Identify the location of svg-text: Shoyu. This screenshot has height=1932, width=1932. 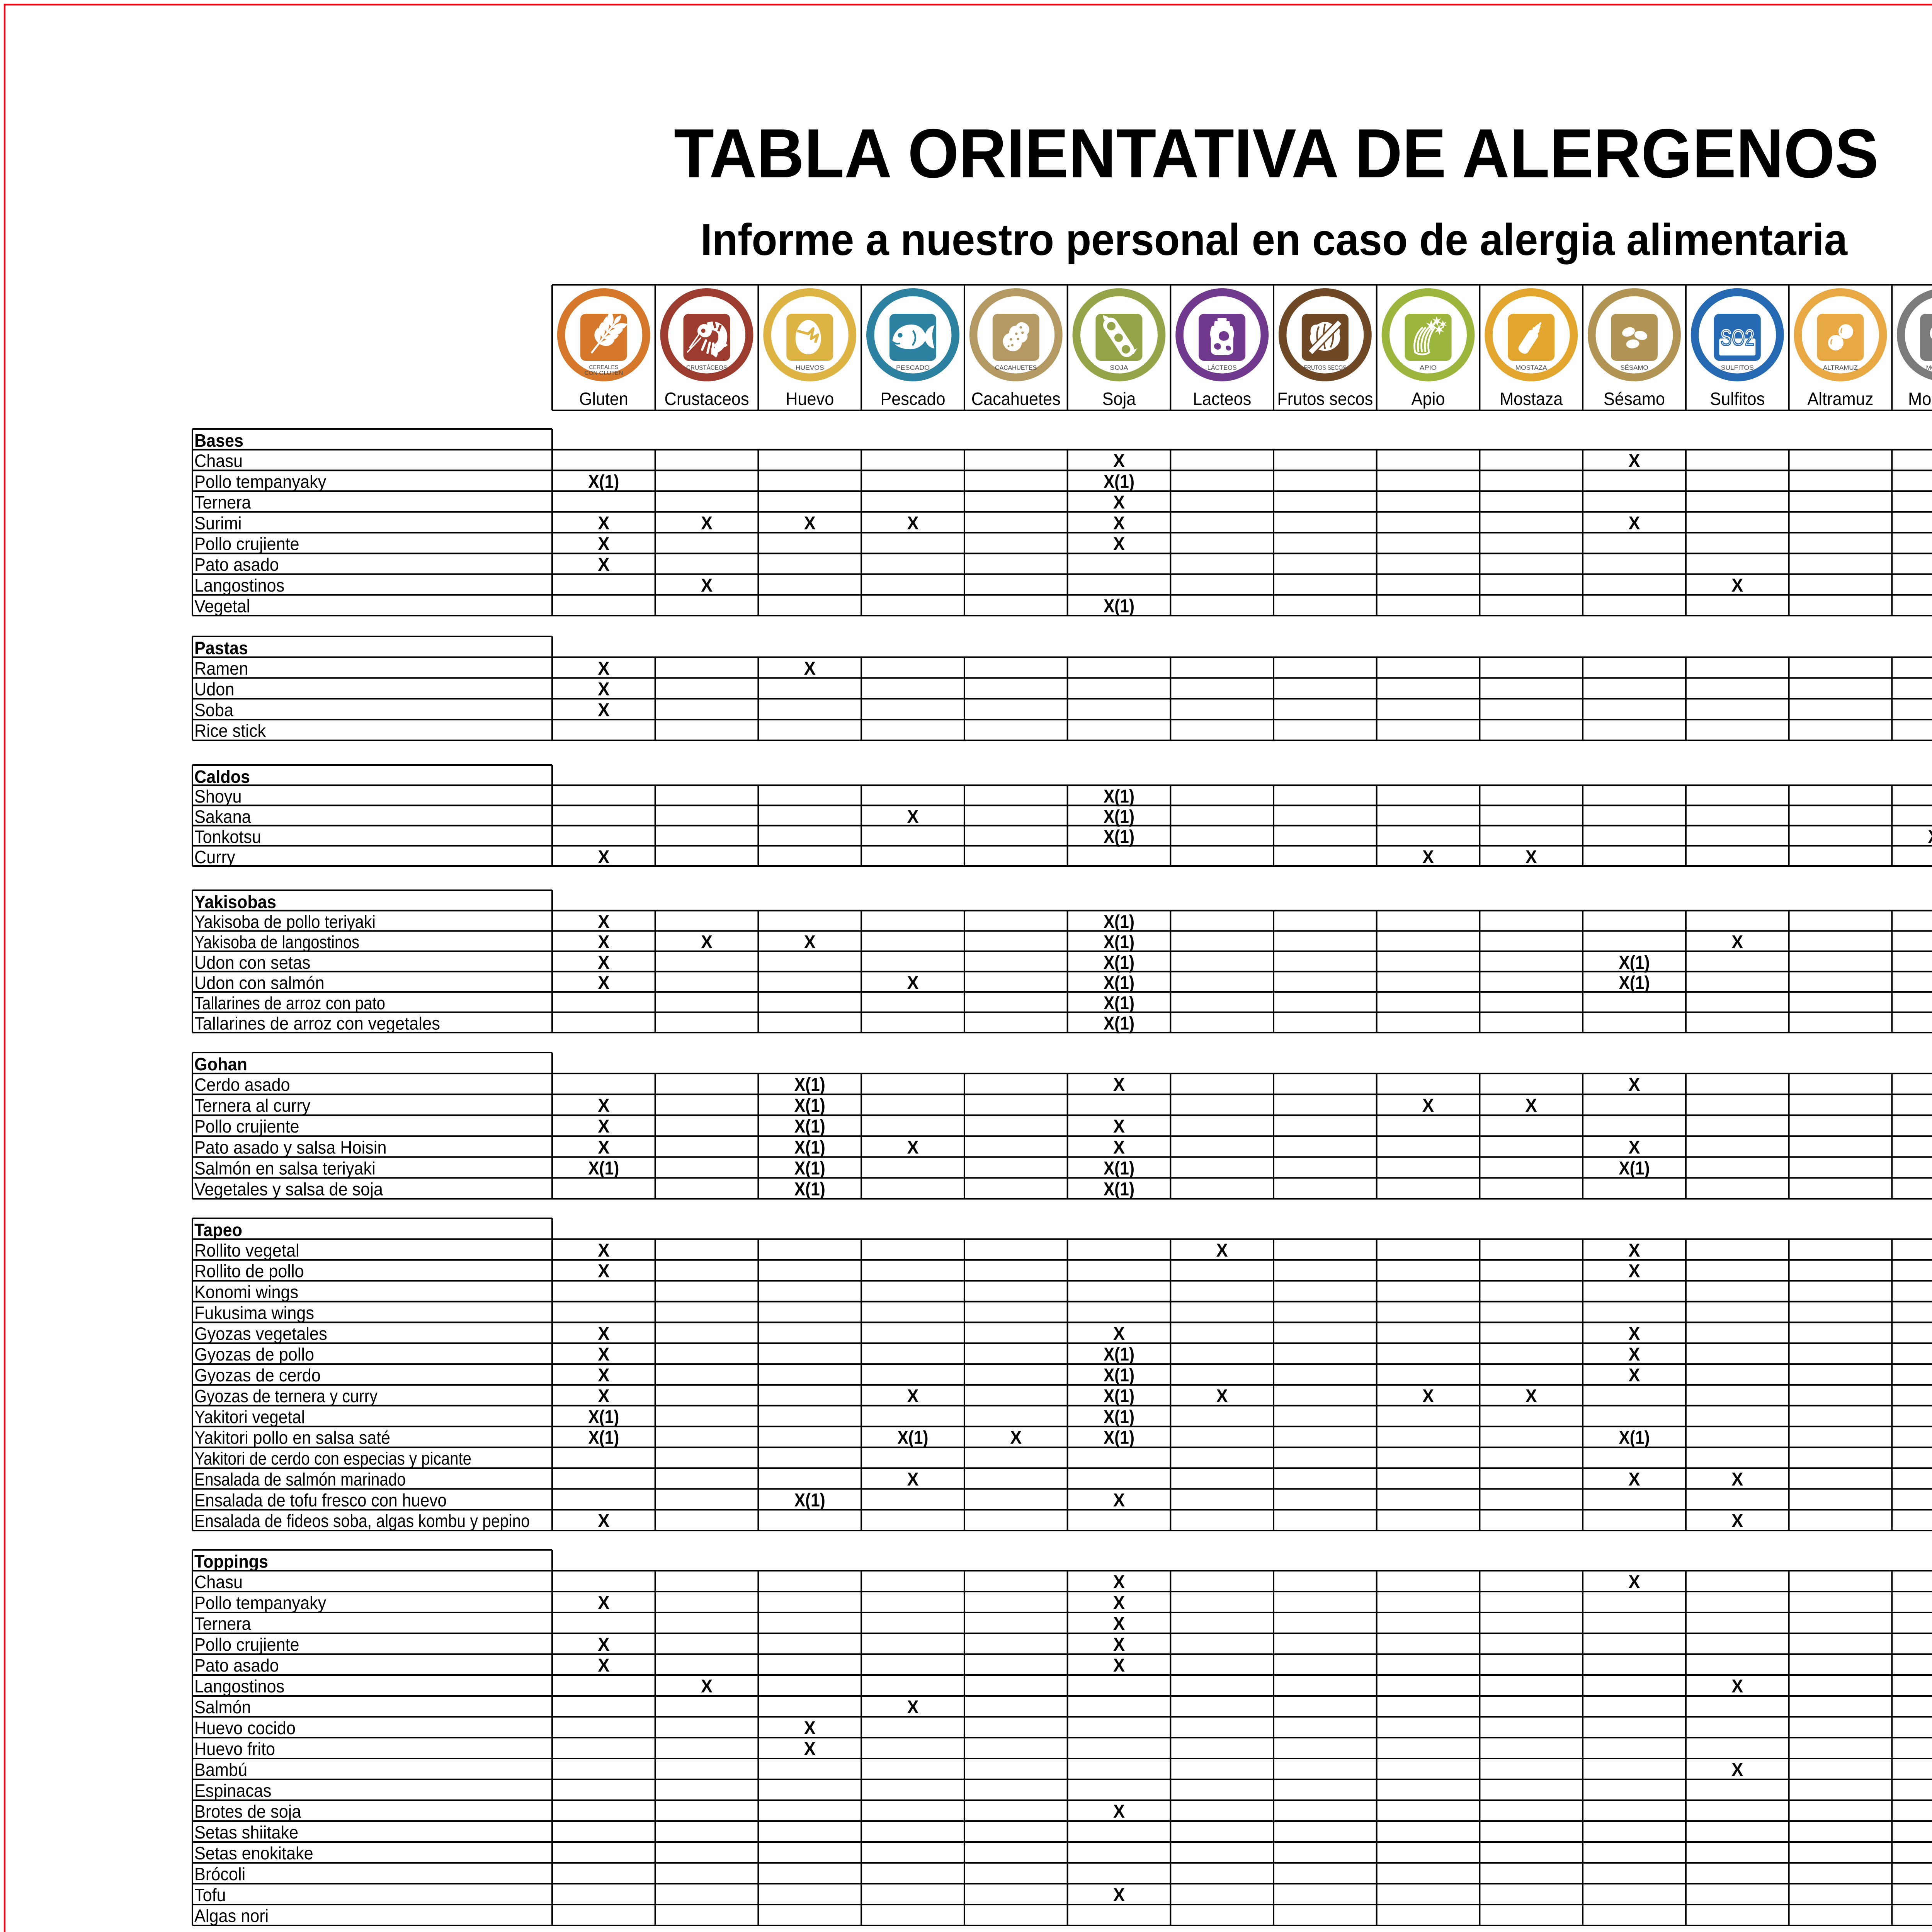
(218, 796).